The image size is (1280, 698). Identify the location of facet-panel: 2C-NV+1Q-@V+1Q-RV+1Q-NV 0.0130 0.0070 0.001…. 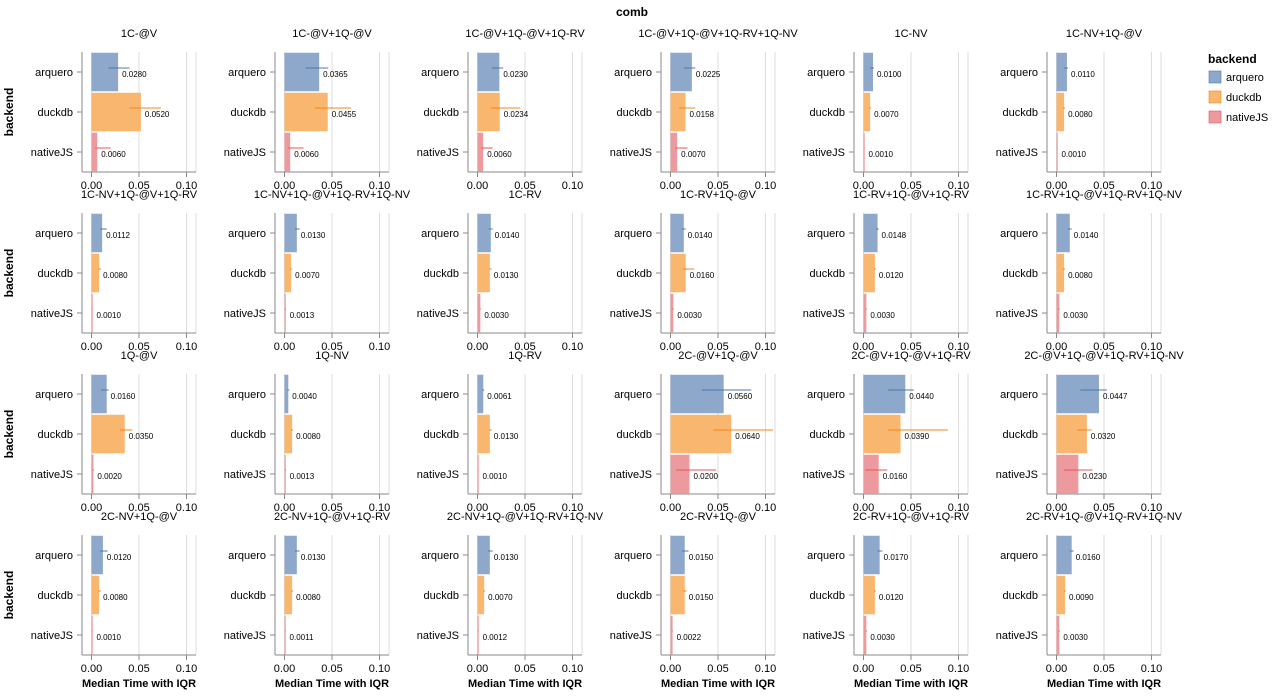
(510, 600).